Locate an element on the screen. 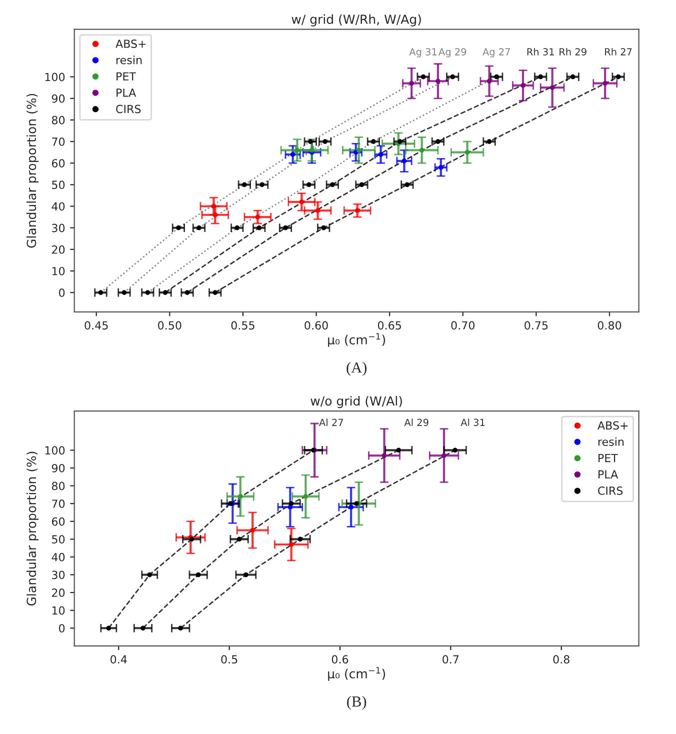  legend-label: PET is located at coordinates (126, 76).